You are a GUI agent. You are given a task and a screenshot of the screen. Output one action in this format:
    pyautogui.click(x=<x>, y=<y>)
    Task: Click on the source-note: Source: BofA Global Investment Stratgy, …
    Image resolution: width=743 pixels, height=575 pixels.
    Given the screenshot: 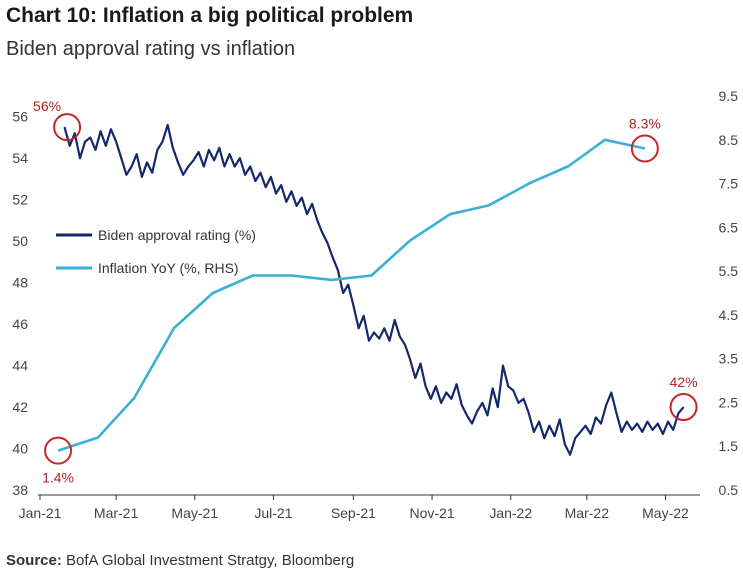 What is the action you would take?
    pyautogui.click(x=180, y=560)
    